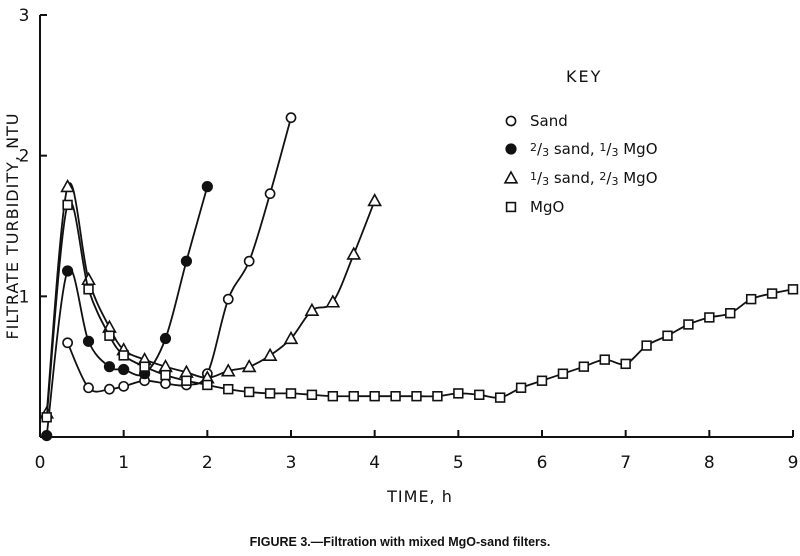 Image resolution: width=800 pixels, height=556 pixels. Describe the element at coordinates (374, 463) in the screenshot. I see `x-tick-label: 4` at that location.